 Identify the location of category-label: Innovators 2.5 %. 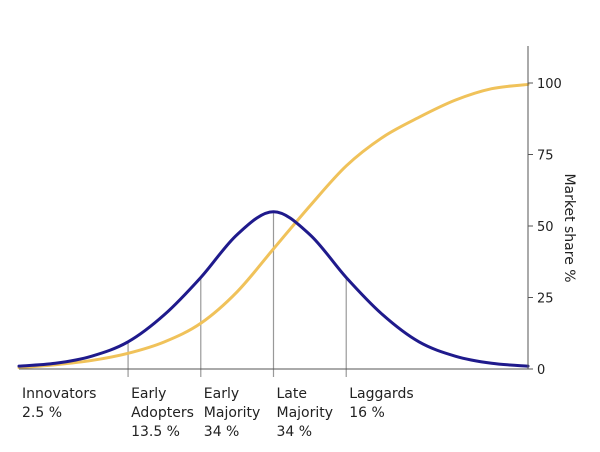
(59, 403).